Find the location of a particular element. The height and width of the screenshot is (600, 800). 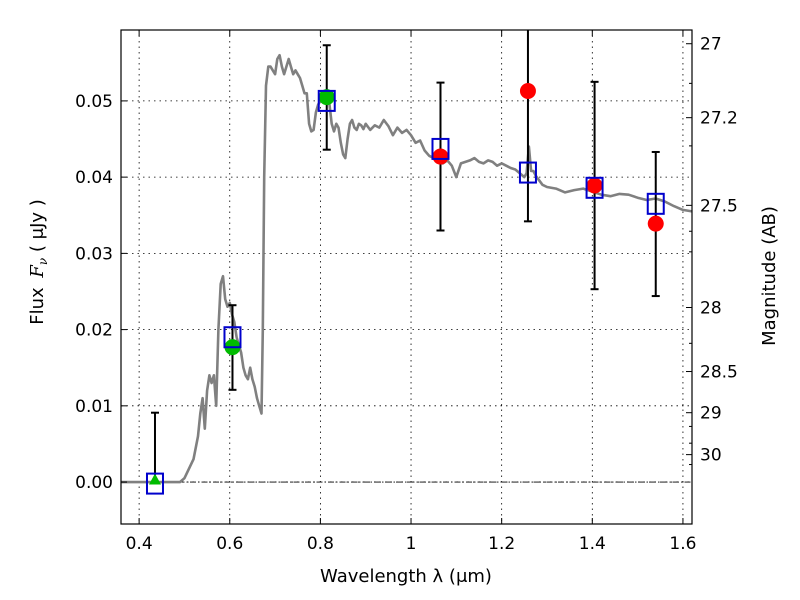

x-axis-title: Wavelength λ (μm) is located at coordinates (406, 576).